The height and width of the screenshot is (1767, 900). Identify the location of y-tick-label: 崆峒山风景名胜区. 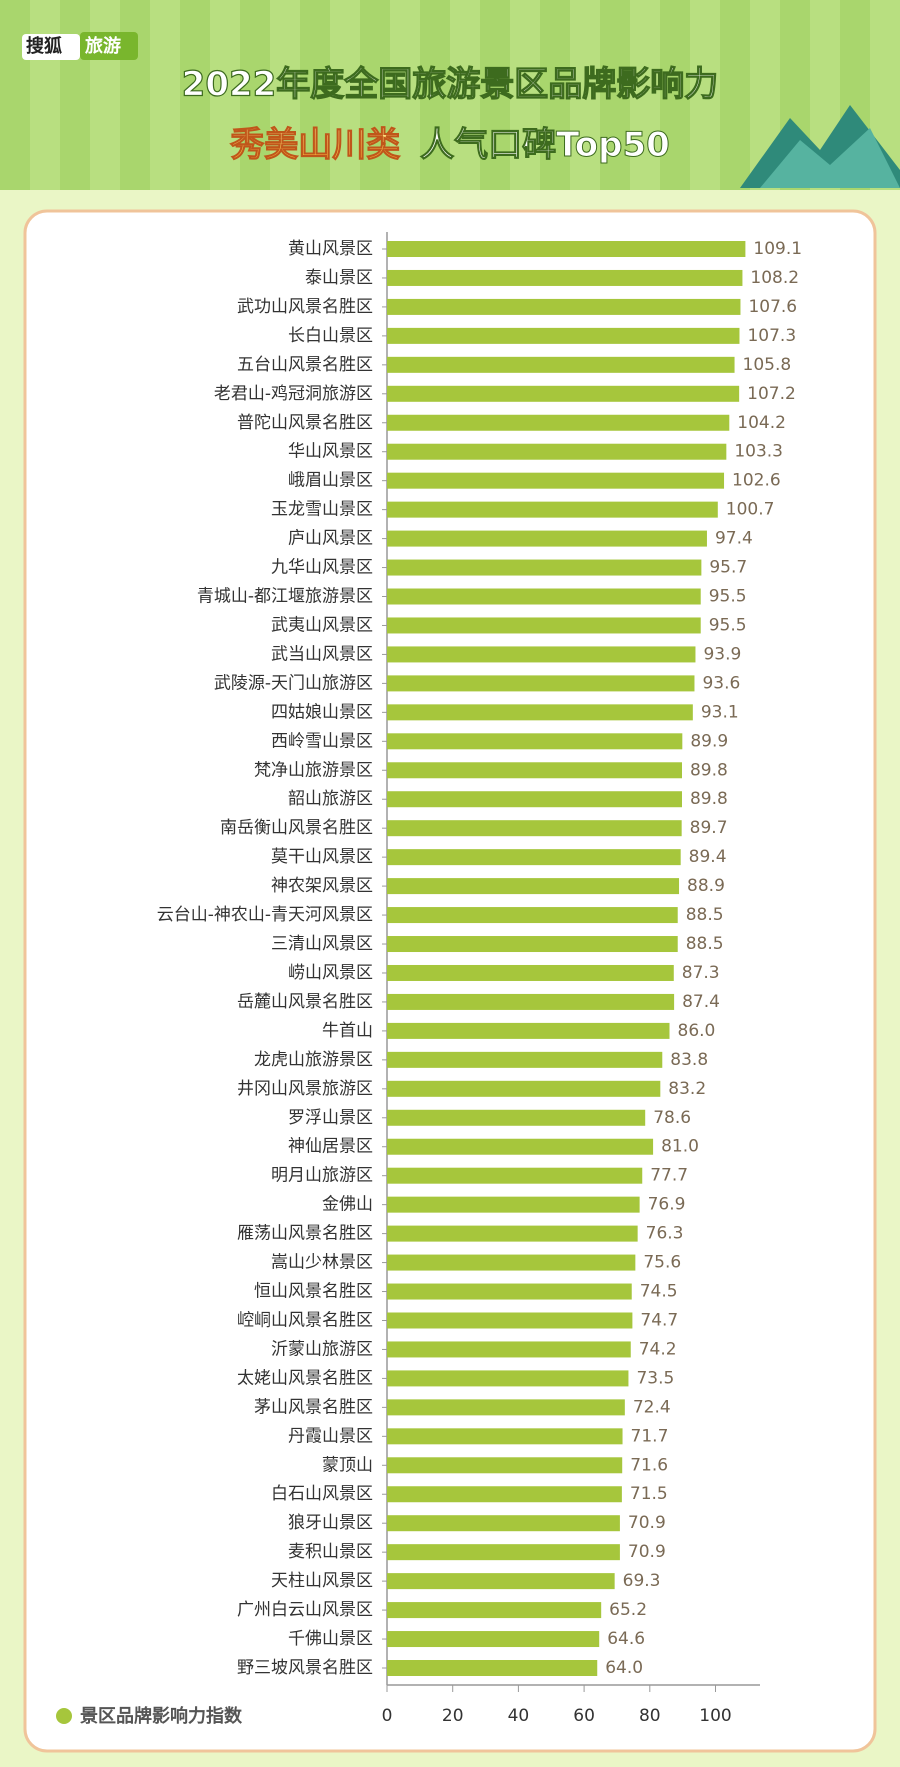
(305, 1320).